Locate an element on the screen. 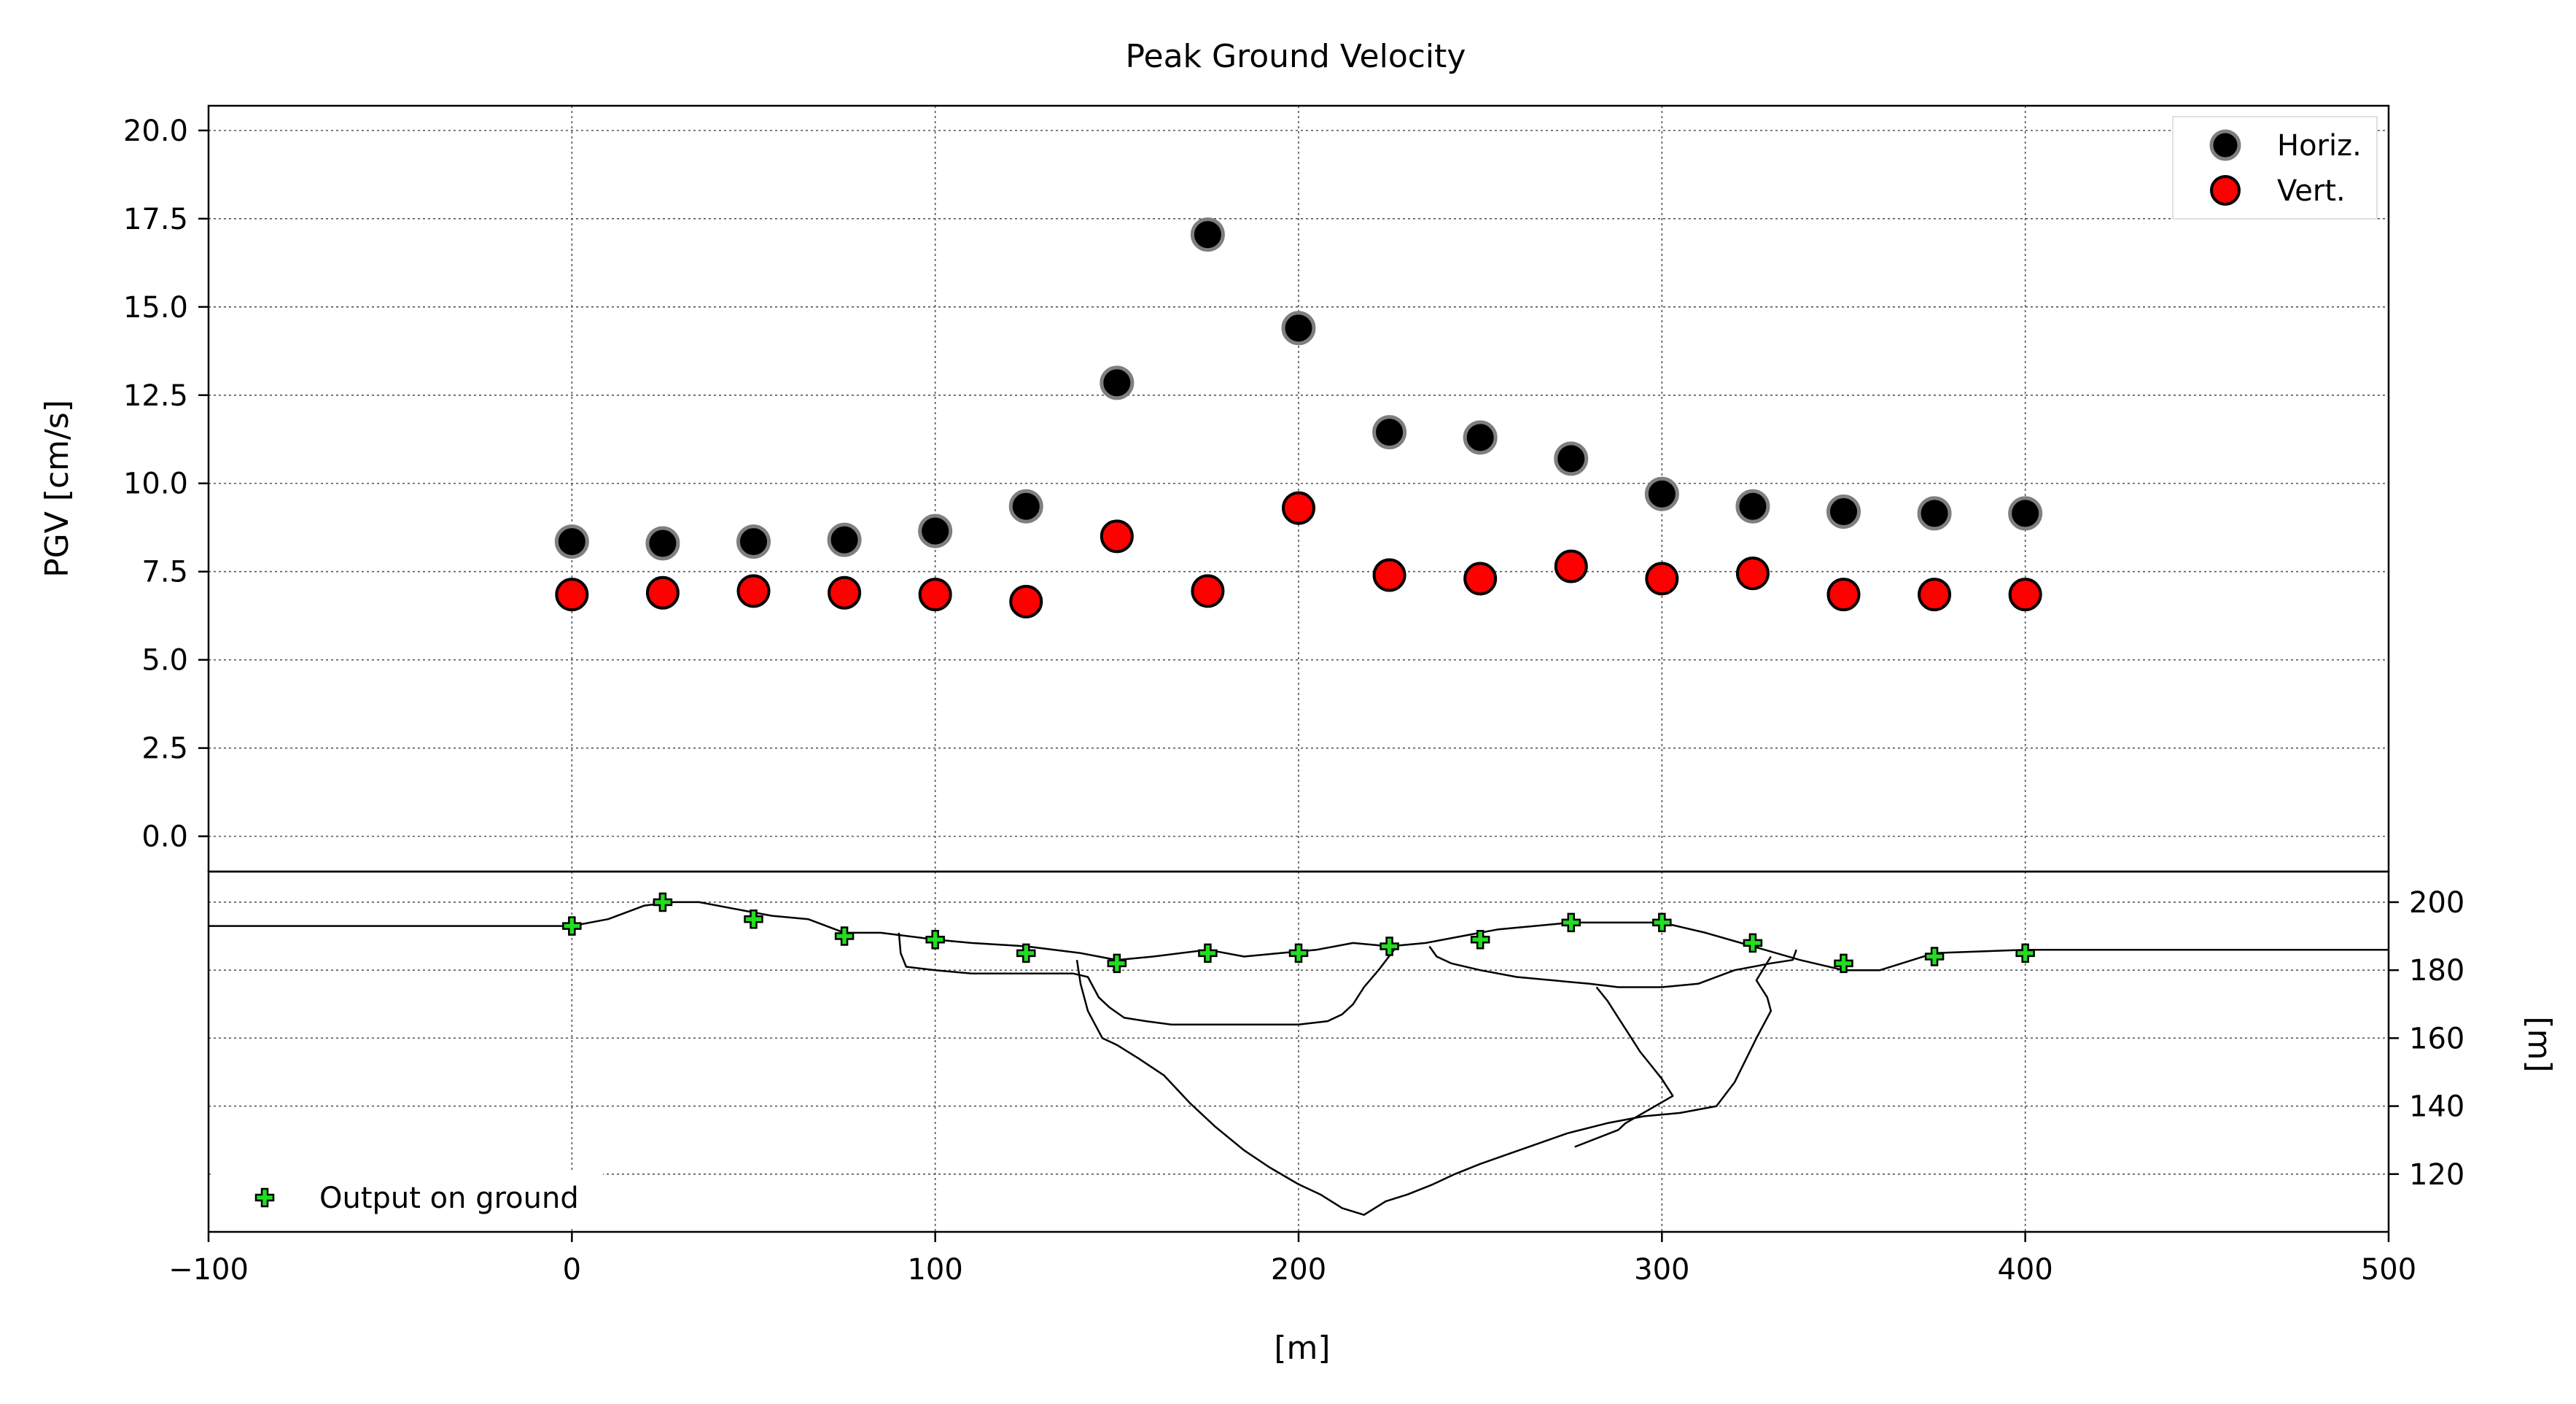 The height and width of the screenshot is (1404, 2576). bottom-legend: Output on ground is located at coordinates (408, 1198).